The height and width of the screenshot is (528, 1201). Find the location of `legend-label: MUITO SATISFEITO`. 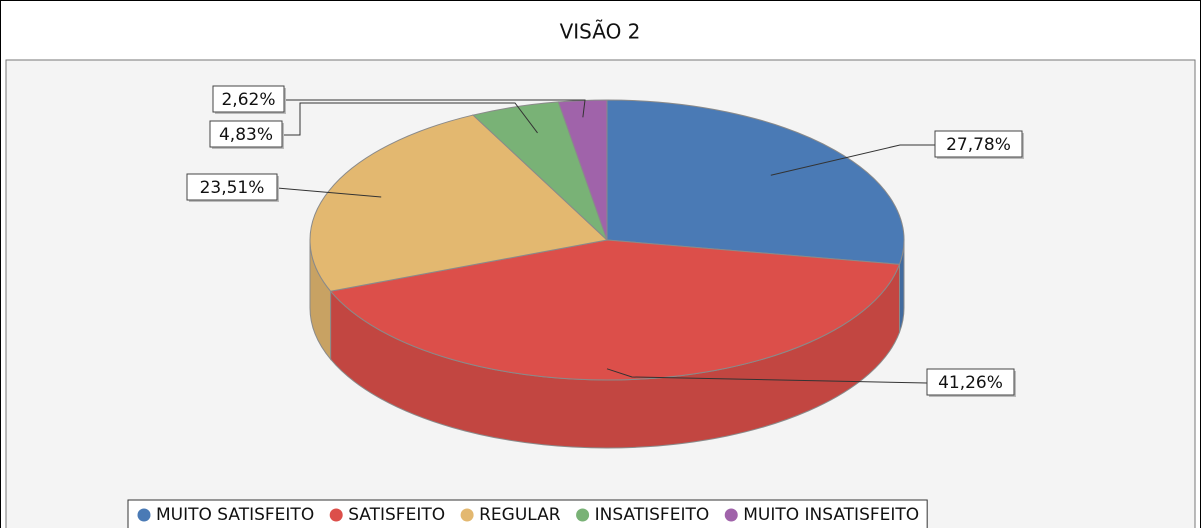

legend-label: MUITO SATISFEITO is located at coordinates (235, 515).